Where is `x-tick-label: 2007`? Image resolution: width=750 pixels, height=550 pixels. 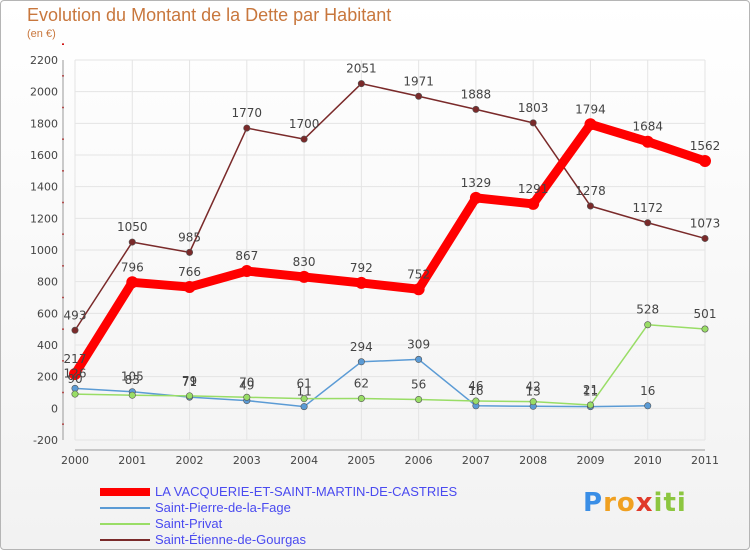
x-tick-label: 2007 is located at coordinates (476, 460).